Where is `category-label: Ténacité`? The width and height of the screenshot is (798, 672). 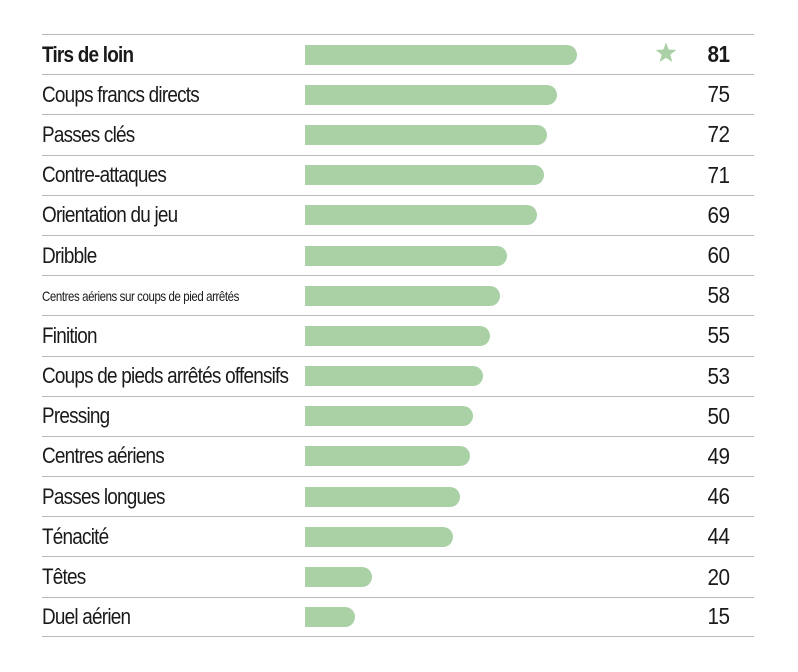
category-label: Ténacité is located at coordinates (75, 536).